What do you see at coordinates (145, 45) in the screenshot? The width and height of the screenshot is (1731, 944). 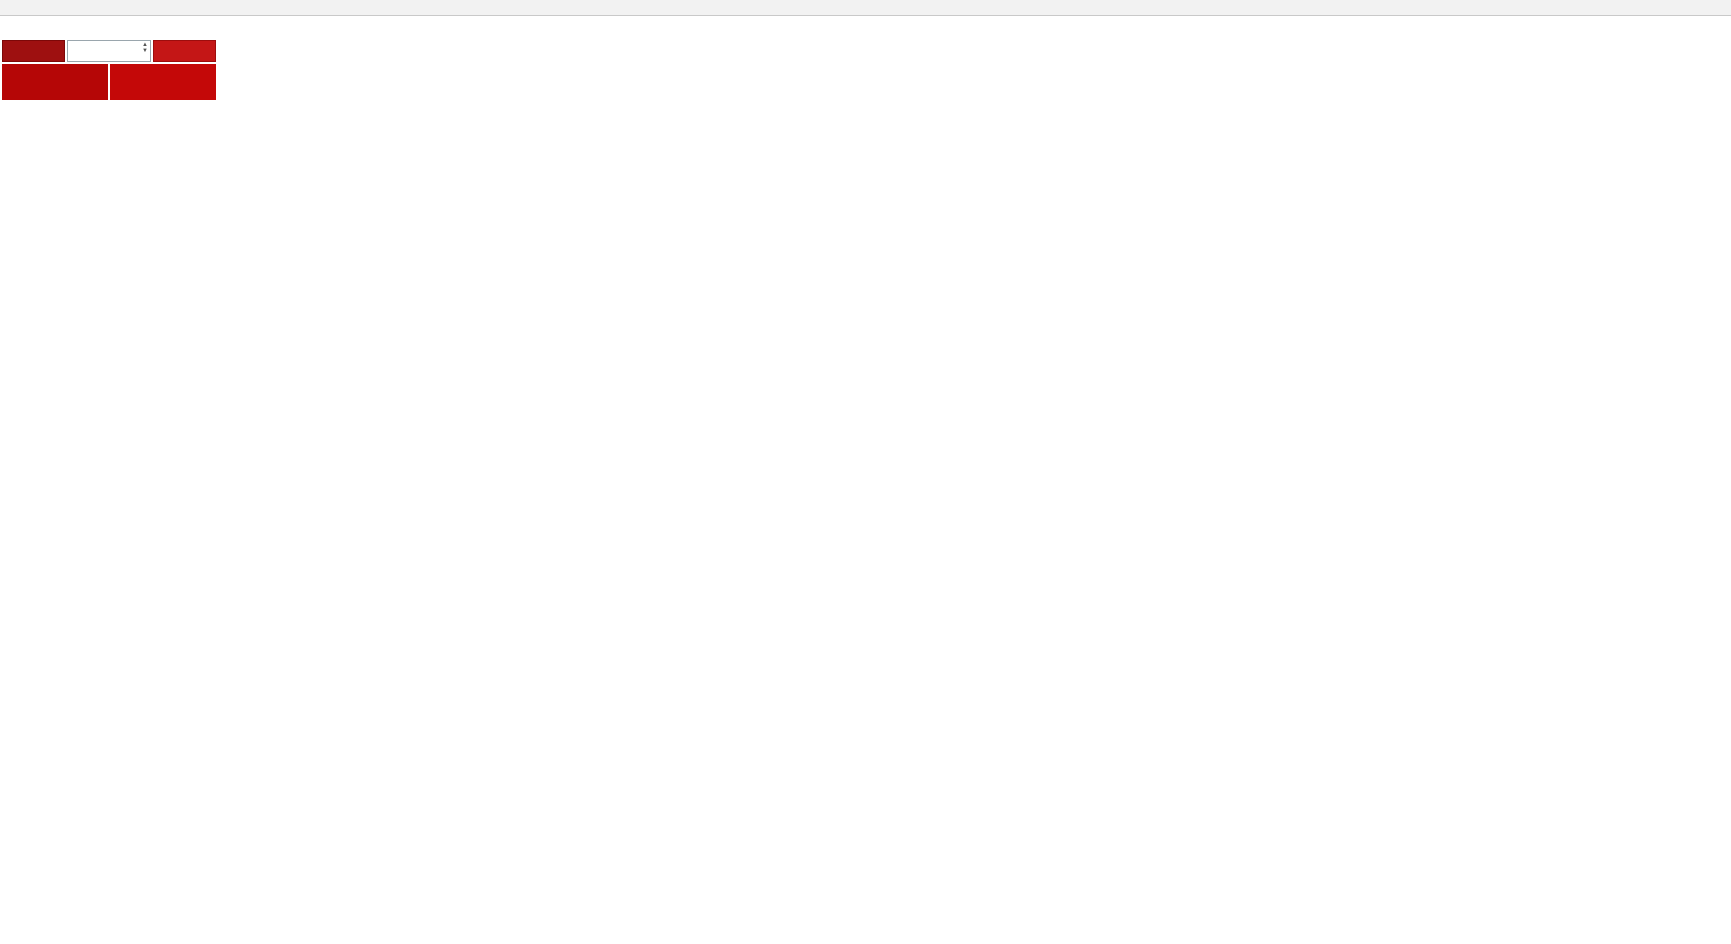 I see `spinner-up-icon: ▲` at bounding box center [145, 45].